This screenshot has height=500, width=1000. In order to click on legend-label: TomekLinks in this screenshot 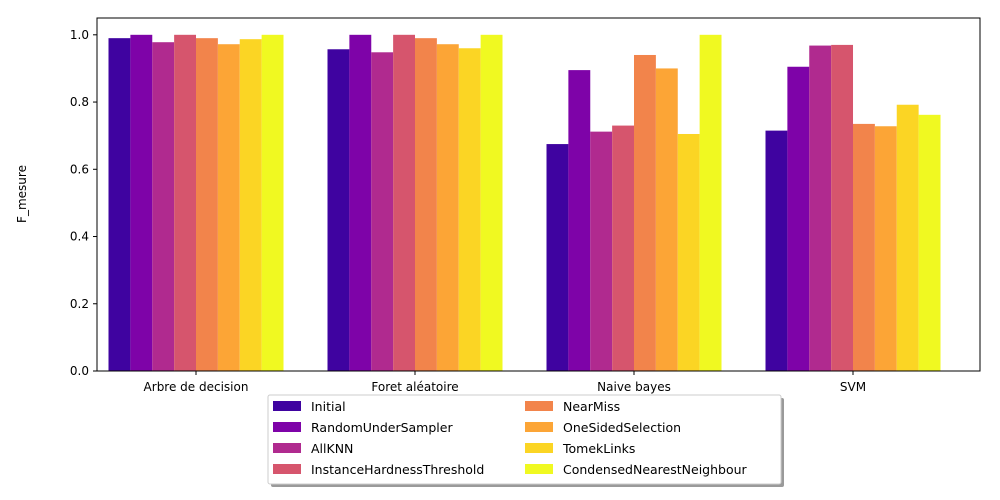, I will do `click(598, 448)`.